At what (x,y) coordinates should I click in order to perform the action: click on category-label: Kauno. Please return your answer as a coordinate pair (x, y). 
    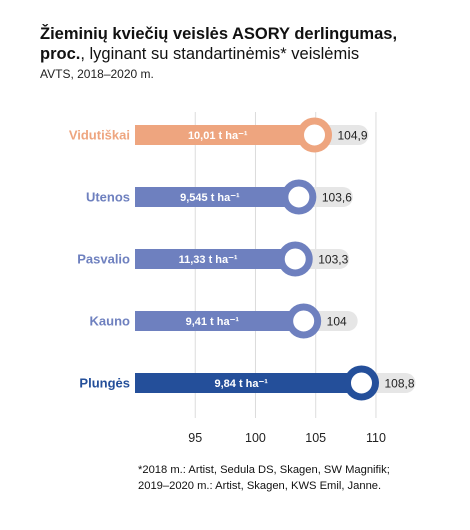
    Looking at the image, I should click on (110, 321).